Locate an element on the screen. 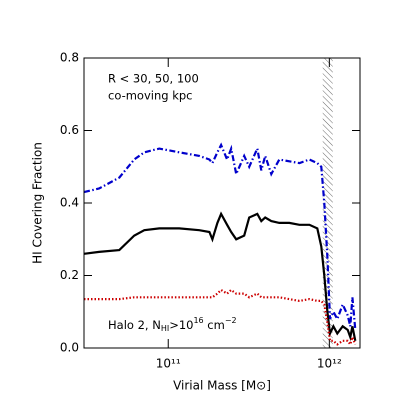 Image resolution: width=407 pixels, height=407 pixels. annotation: co-moving kpc is located at coordinates (150, 96).